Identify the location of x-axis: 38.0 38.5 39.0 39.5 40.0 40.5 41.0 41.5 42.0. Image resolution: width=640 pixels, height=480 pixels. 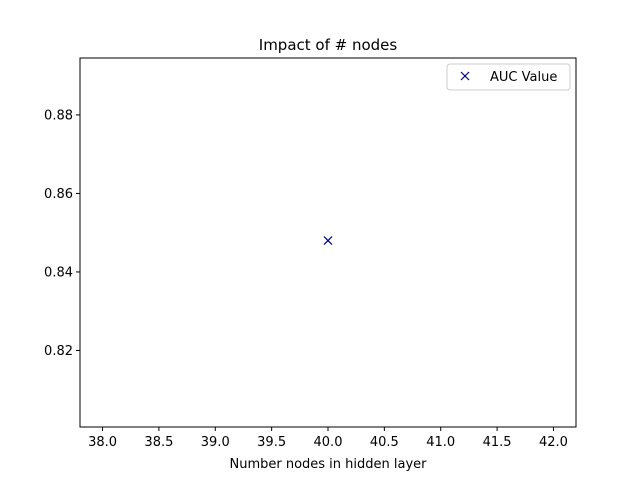
(328, 438).